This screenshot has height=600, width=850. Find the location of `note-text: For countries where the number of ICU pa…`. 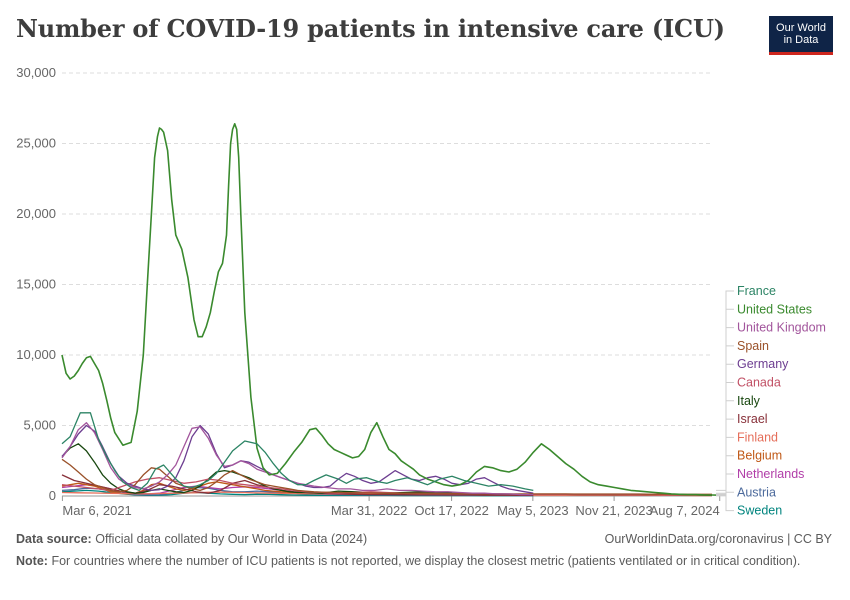

note-text: For countries where the number of ICU pa… is located at coordinates (426, 561).